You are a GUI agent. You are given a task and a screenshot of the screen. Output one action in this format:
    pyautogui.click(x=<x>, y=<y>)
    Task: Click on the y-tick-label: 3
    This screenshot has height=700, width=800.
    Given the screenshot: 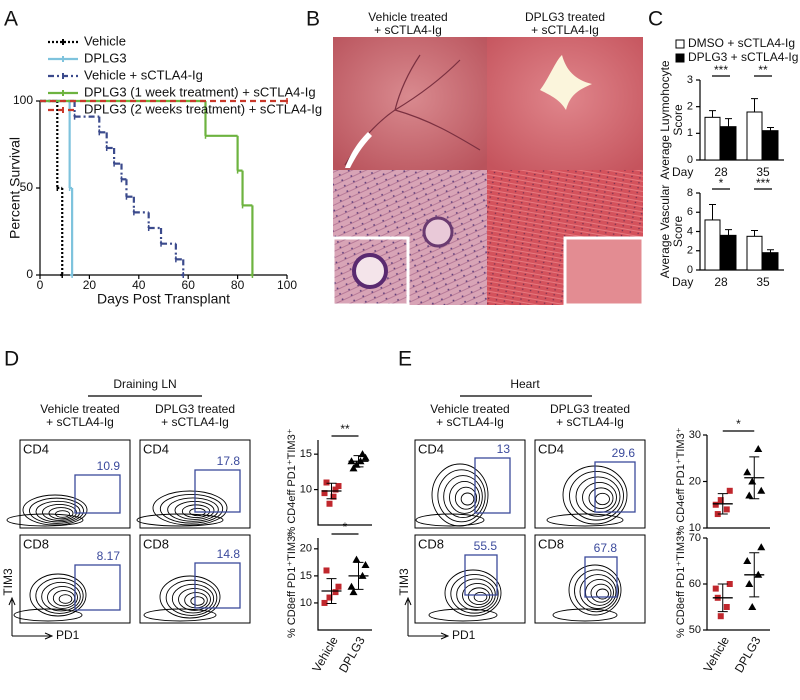 What is the action you would take?
    pyautogui.click(x=690, y=80)
    